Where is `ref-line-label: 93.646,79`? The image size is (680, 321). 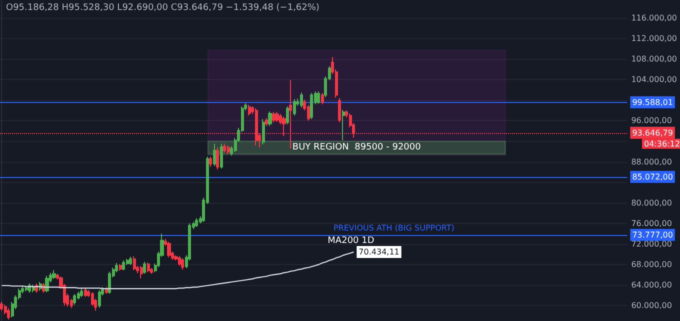 ref-line-label: 93.646,79 is located at coordinates (652, 133).